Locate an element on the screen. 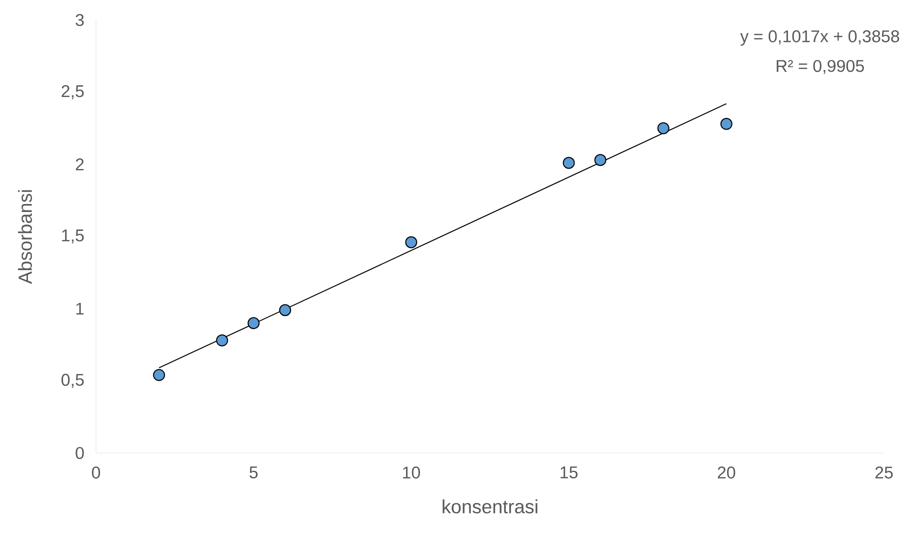 This screenshot has height=536, width=924. y-tick-label: 2 is located at coordinates (80, 164).